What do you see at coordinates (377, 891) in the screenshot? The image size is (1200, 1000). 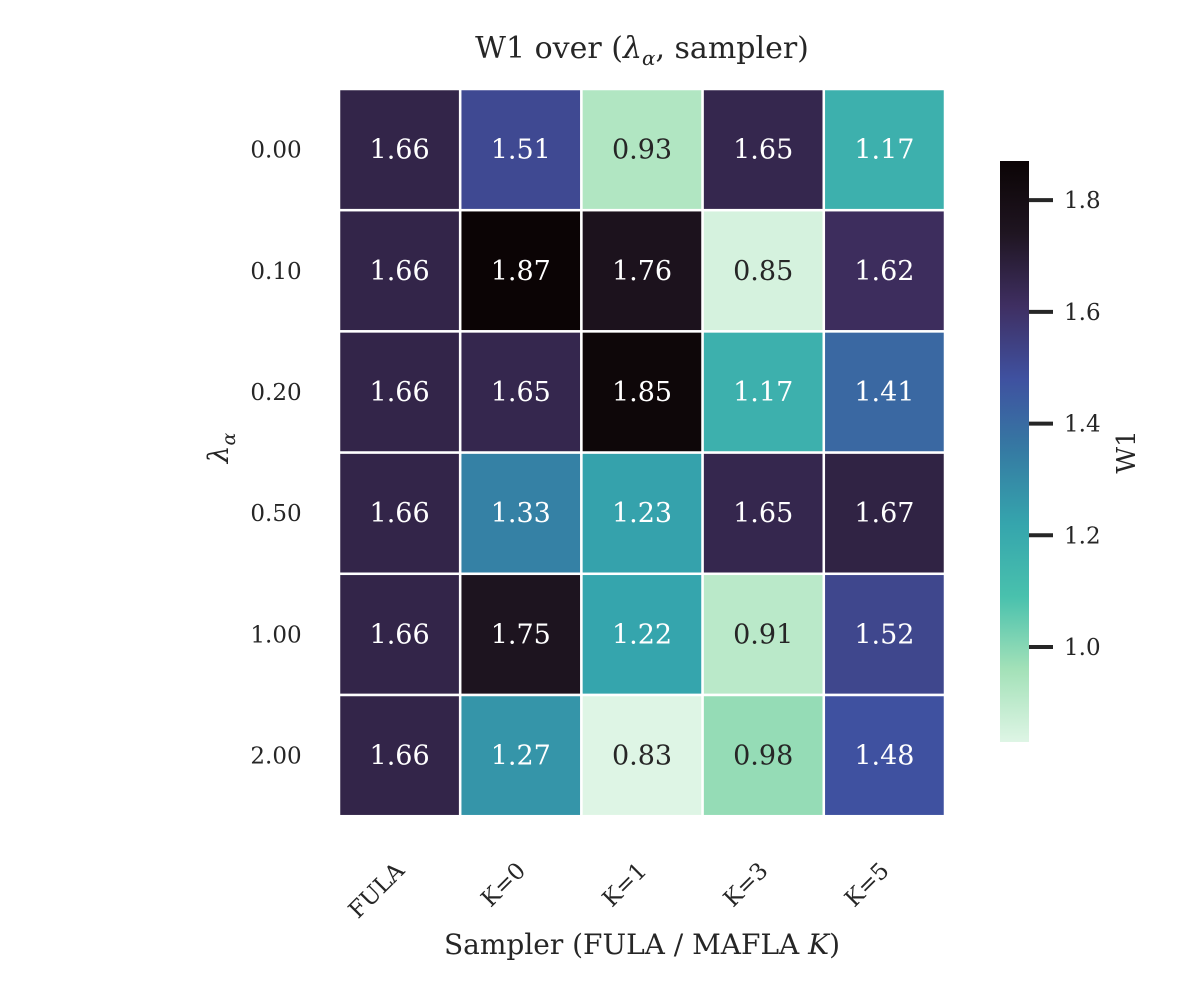 I see `x-tick-label: FULA` at bounding box center [377, 891].